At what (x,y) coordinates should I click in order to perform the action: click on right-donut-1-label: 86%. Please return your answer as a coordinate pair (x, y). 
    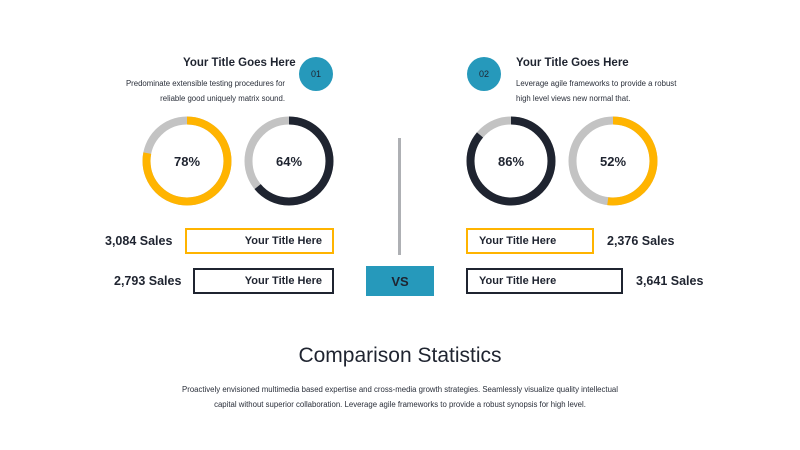
    Looking at the image, I should click on (511, 161).